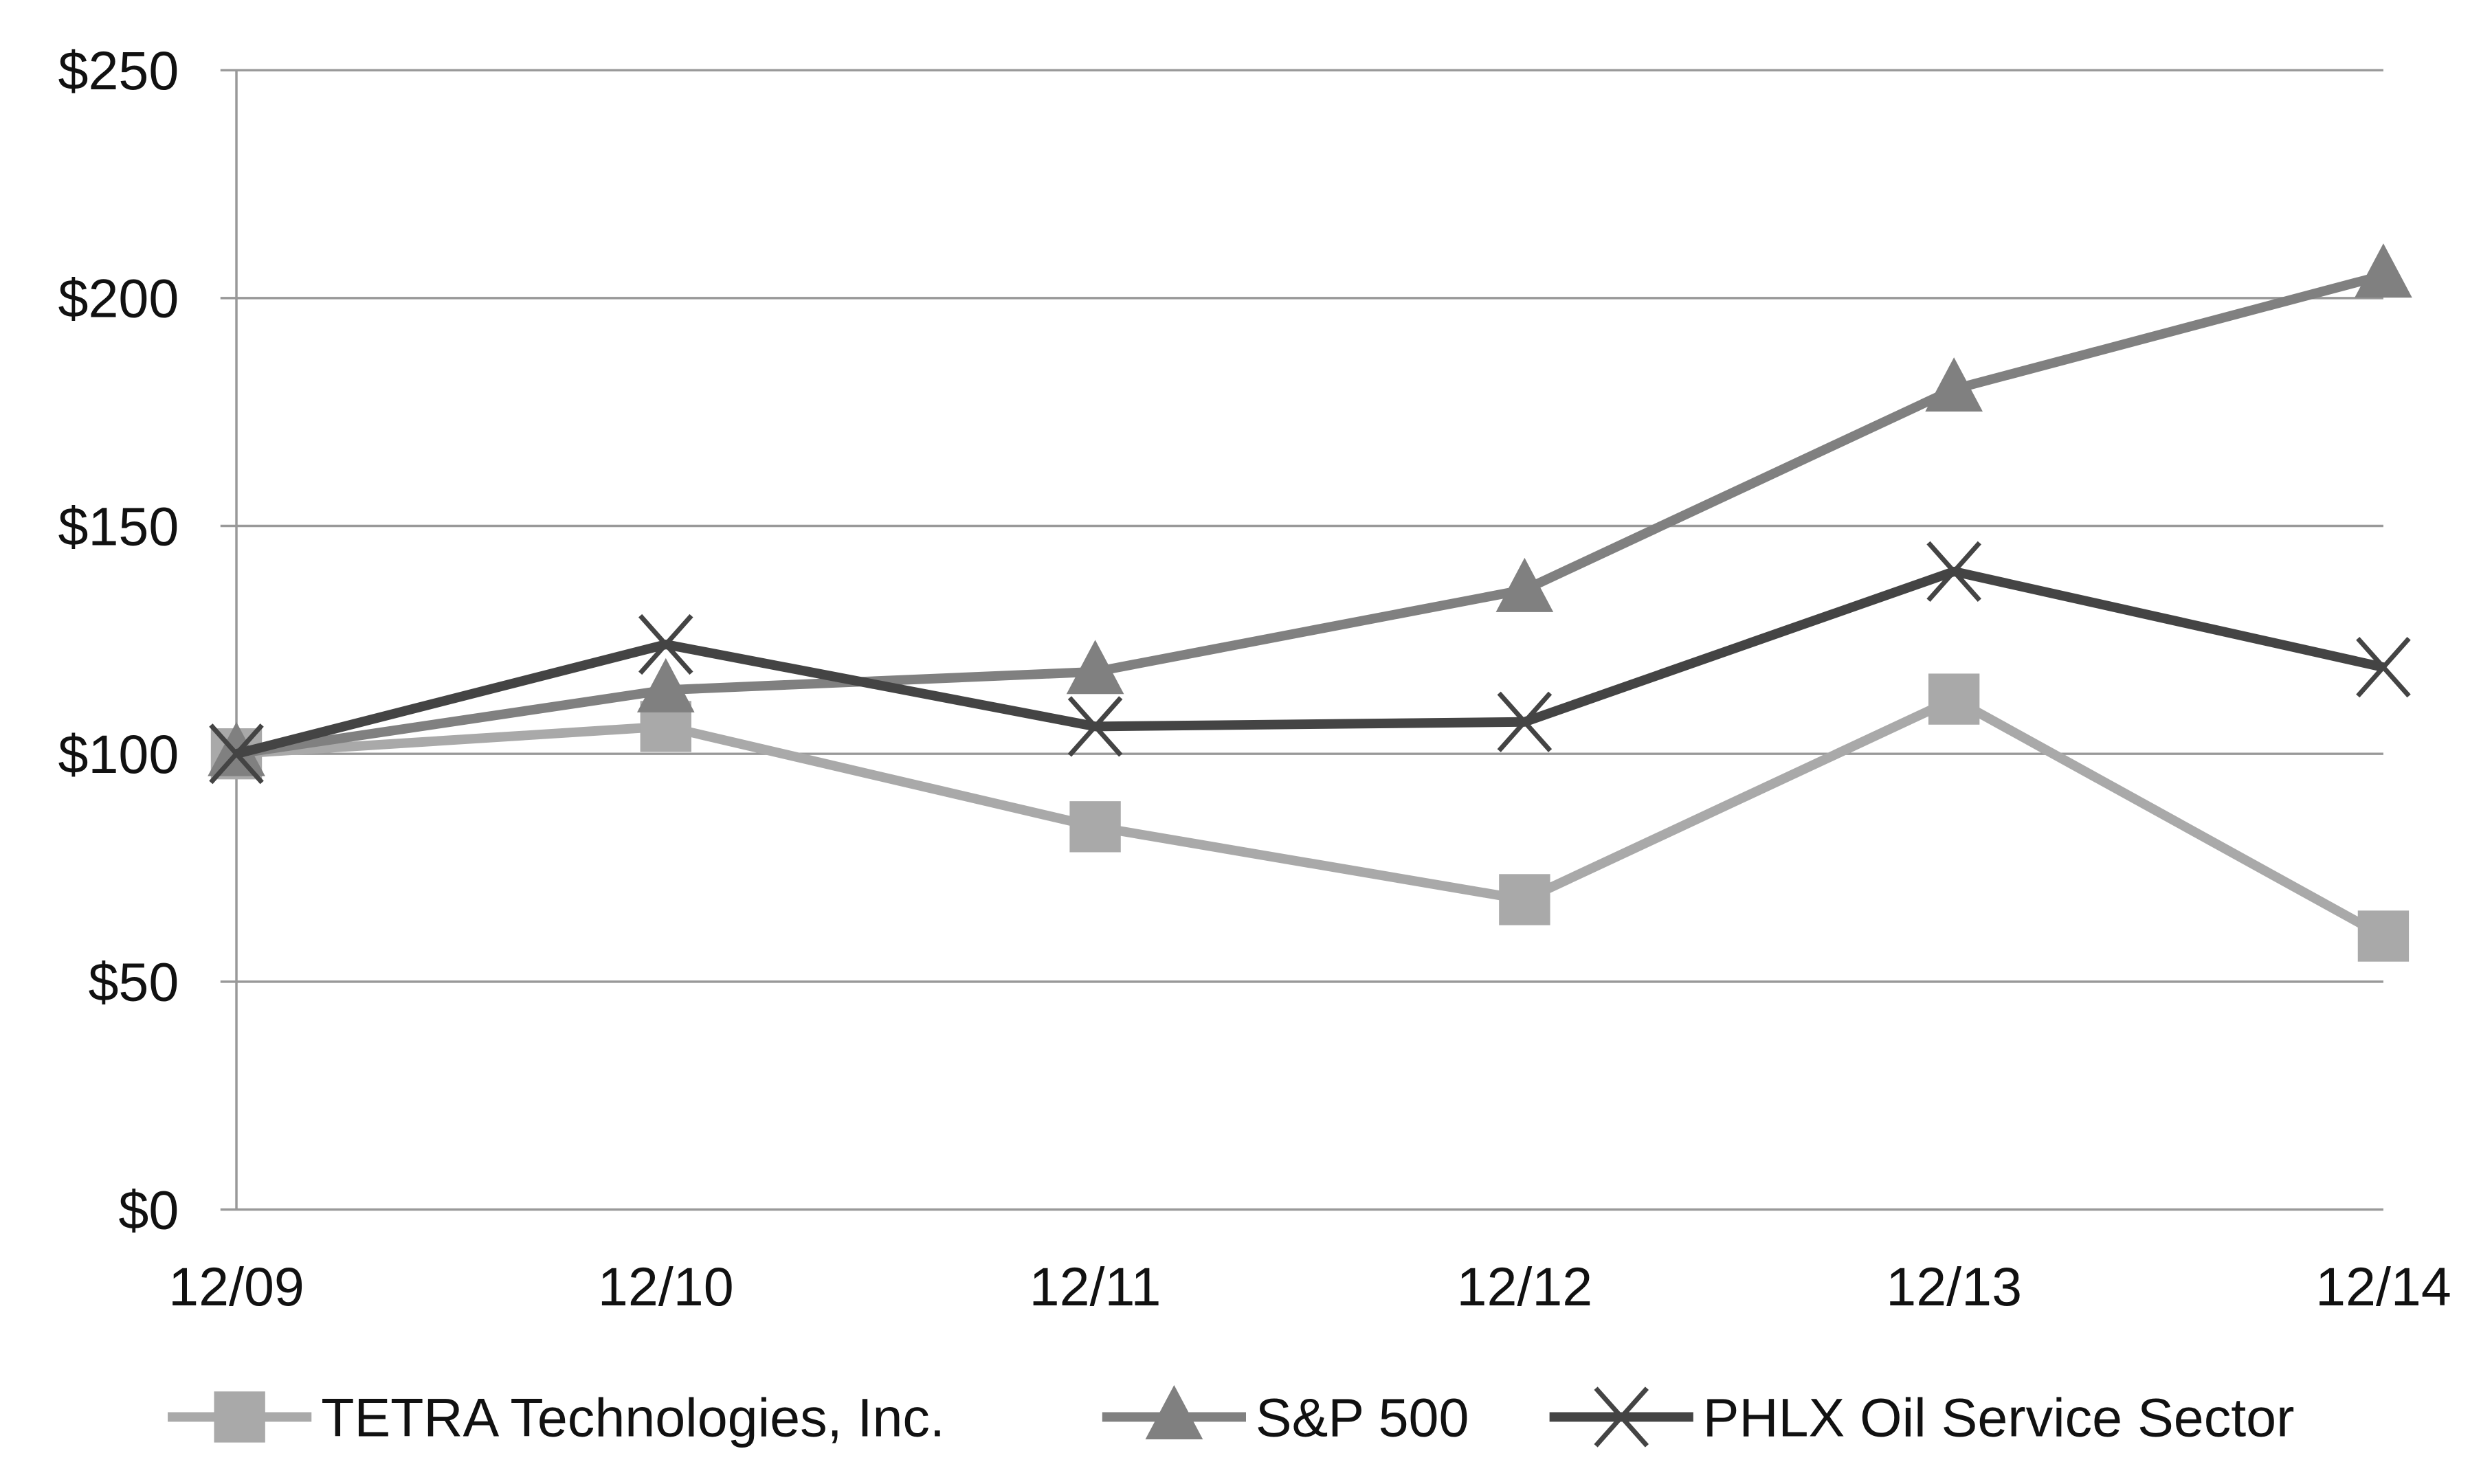  I want to click on legend-item: TETRA Technologies, Inc., so click(556, 1417).